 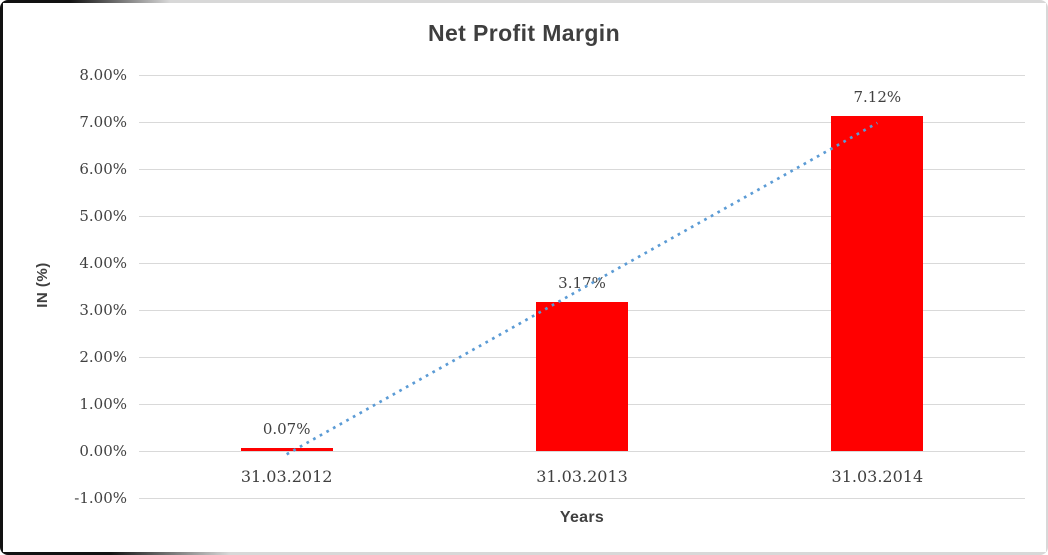 I want to click on y-tick-label: 5.00%, so click(x=103, y=216).